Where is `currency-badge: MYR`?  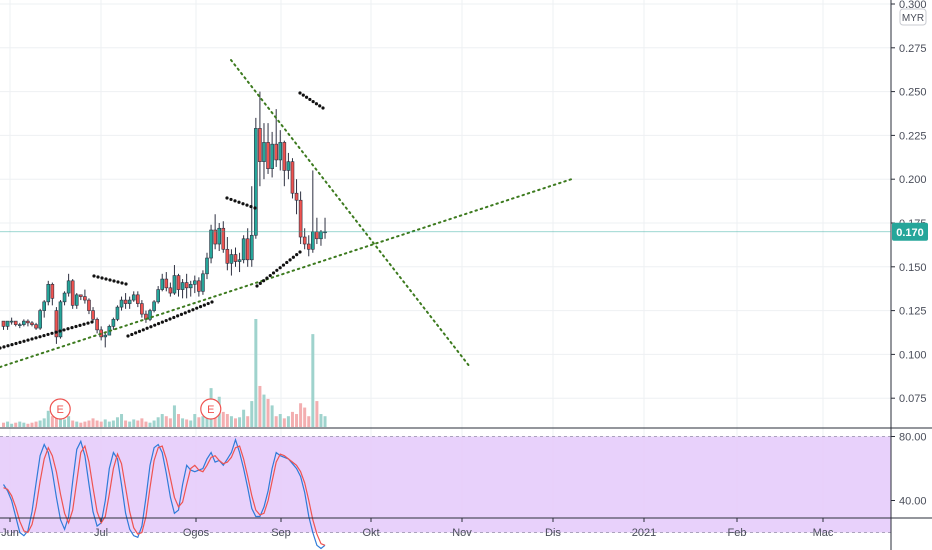
currency-badge: MYR is located at coordinates (913, 17).